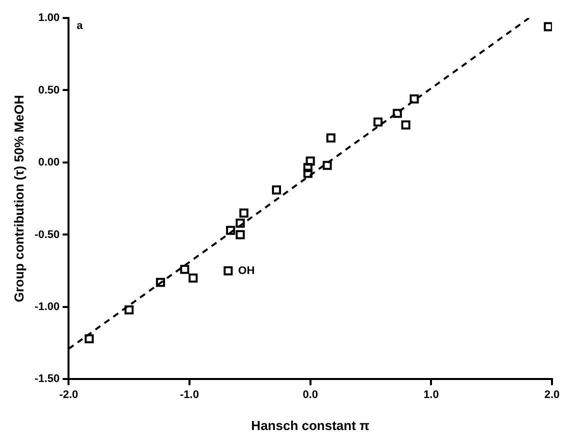 The image size is (574, 446). What do you see at coordinates (431, 394) in the screenshot?
I see `x-tick-label: 1.0` at bounding box center [431, 394].